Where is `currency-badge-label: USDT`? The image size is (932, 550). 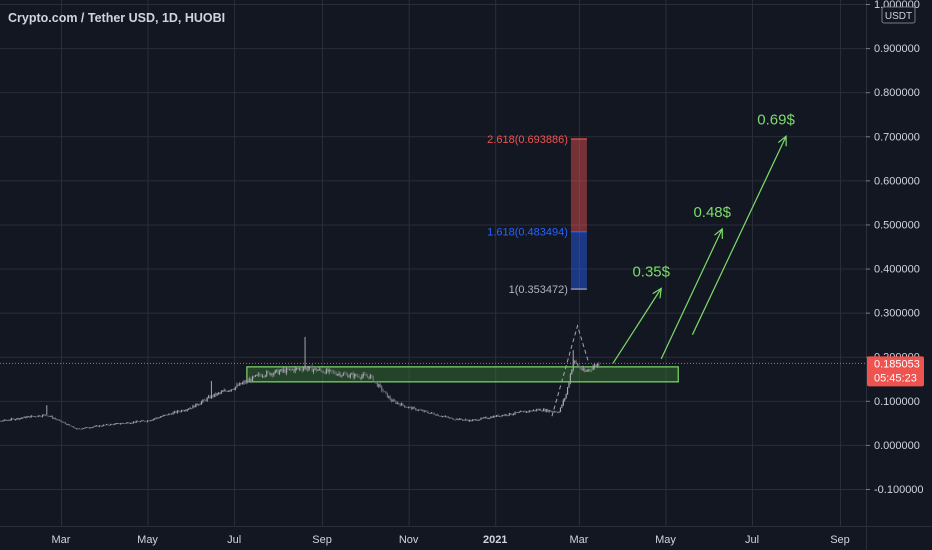
currency-badge-label: USDT is located at coordinates (898, 16).